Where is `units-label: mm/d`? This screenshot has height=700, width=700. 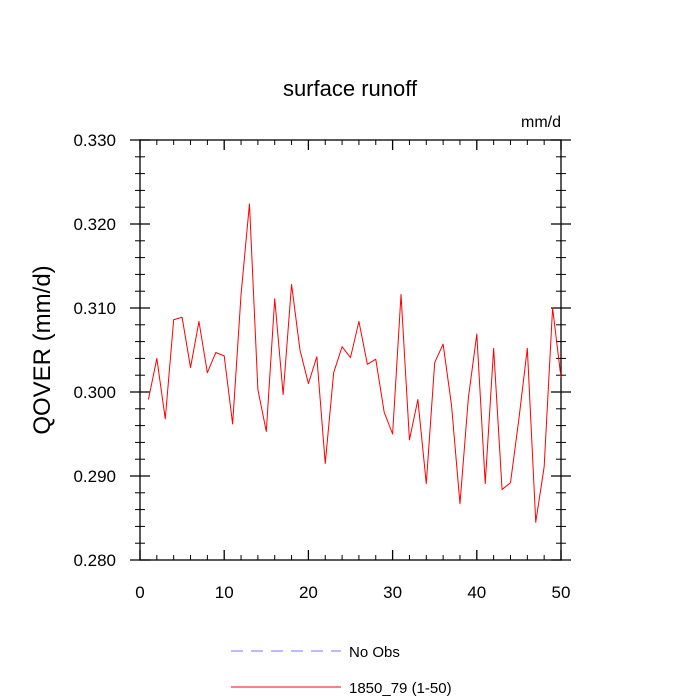 units-label: mm/d is located at coordinates (541, 122).